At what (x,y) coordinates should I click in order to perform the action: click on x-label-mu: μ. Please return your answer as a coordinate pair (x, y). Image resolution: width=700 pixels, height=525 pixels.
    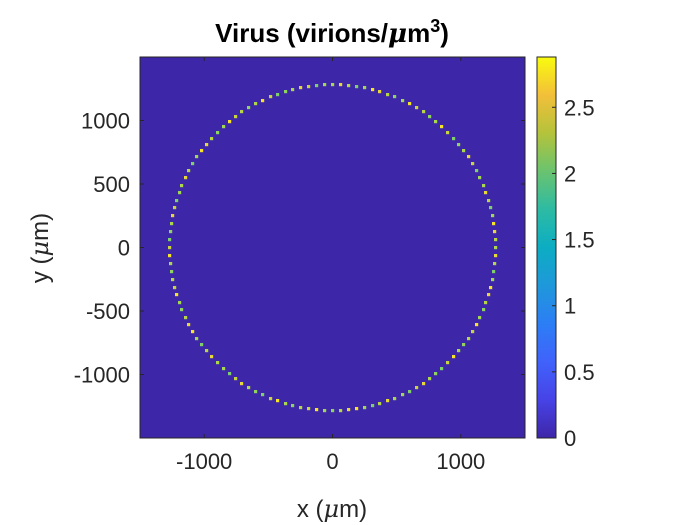
    Looking at the image, I should click on (332, 509).